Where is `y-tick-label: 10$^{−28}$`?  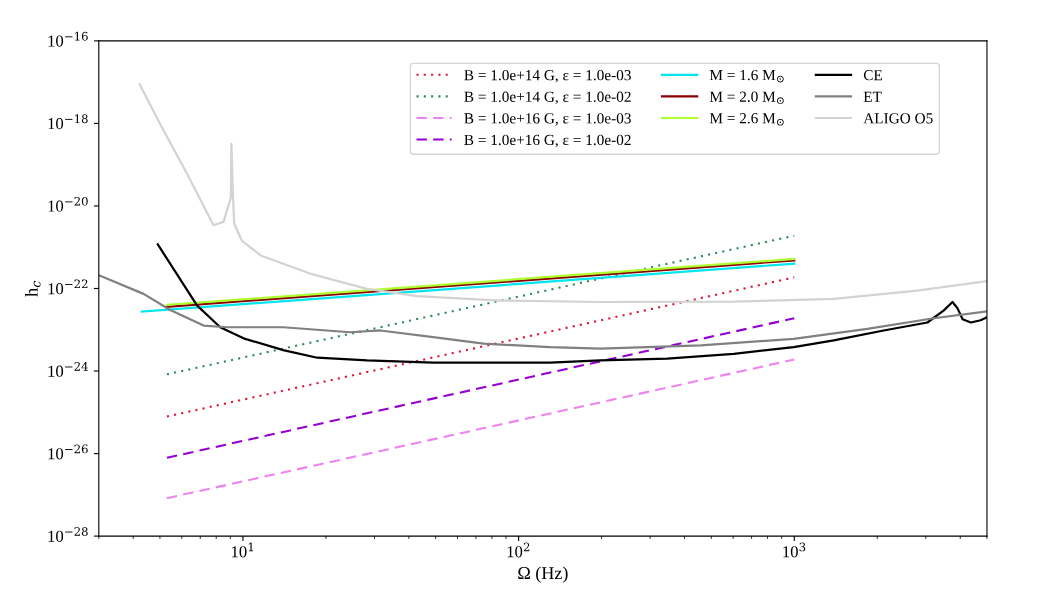
y-tick-label: 10$^{−28}$ is located at coordinates (68, 534).